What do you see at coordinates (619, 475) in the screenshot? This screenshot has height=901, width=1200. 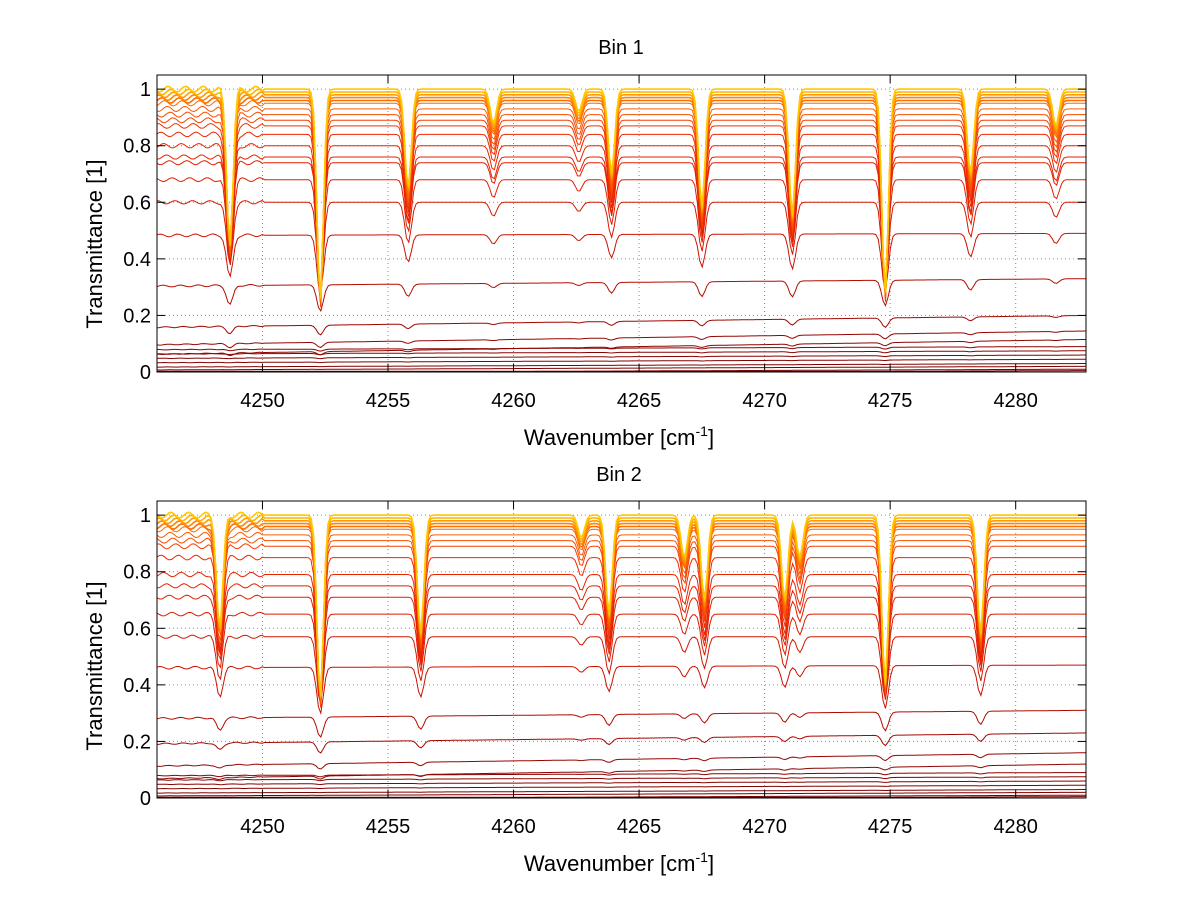 I see `chart-title: Bin 2` at bounding box center [619, 475].